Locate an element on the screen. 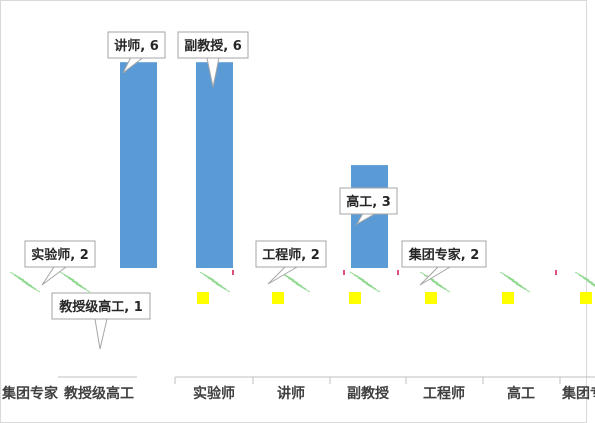  data-label-4: 副教授, 6 is located at coordinates (213, 46).